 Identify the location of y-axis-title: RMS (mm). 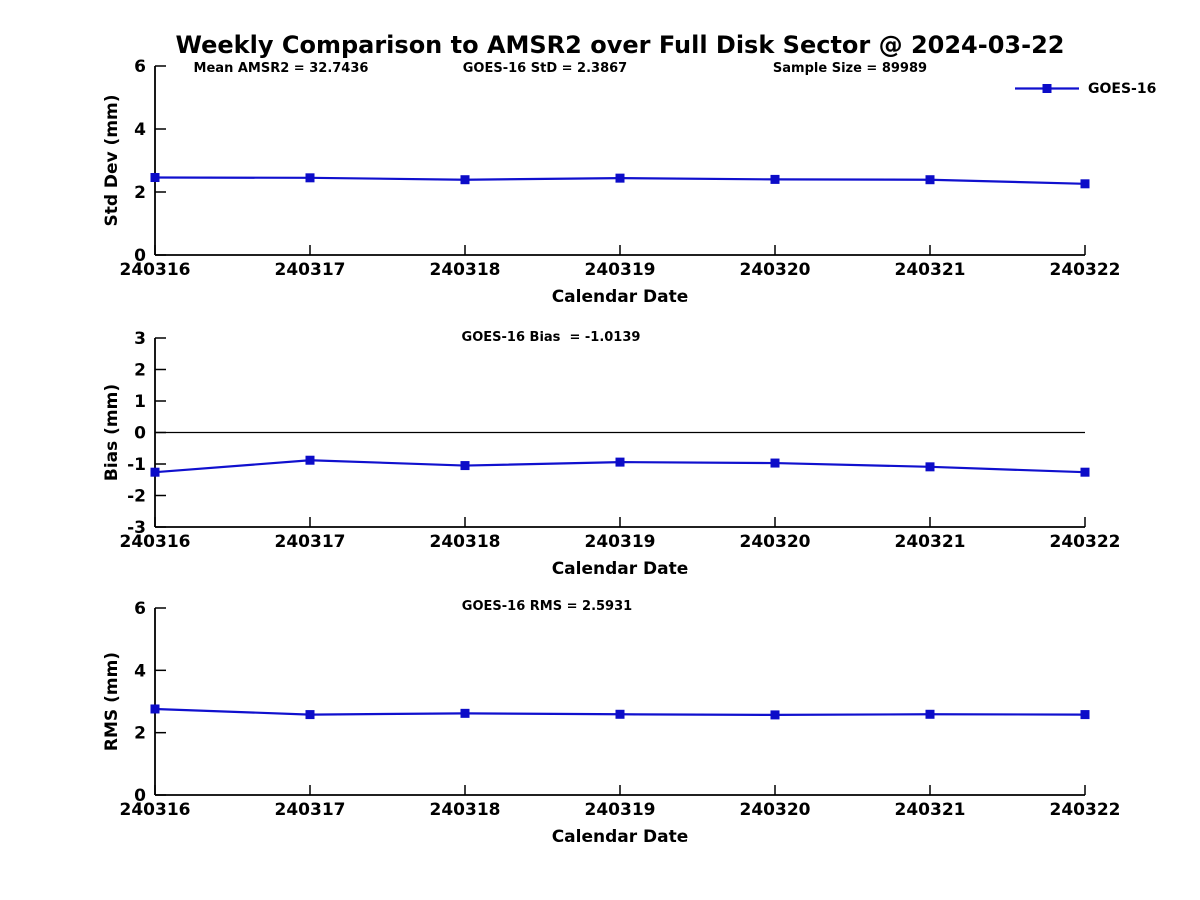
(112, 701).